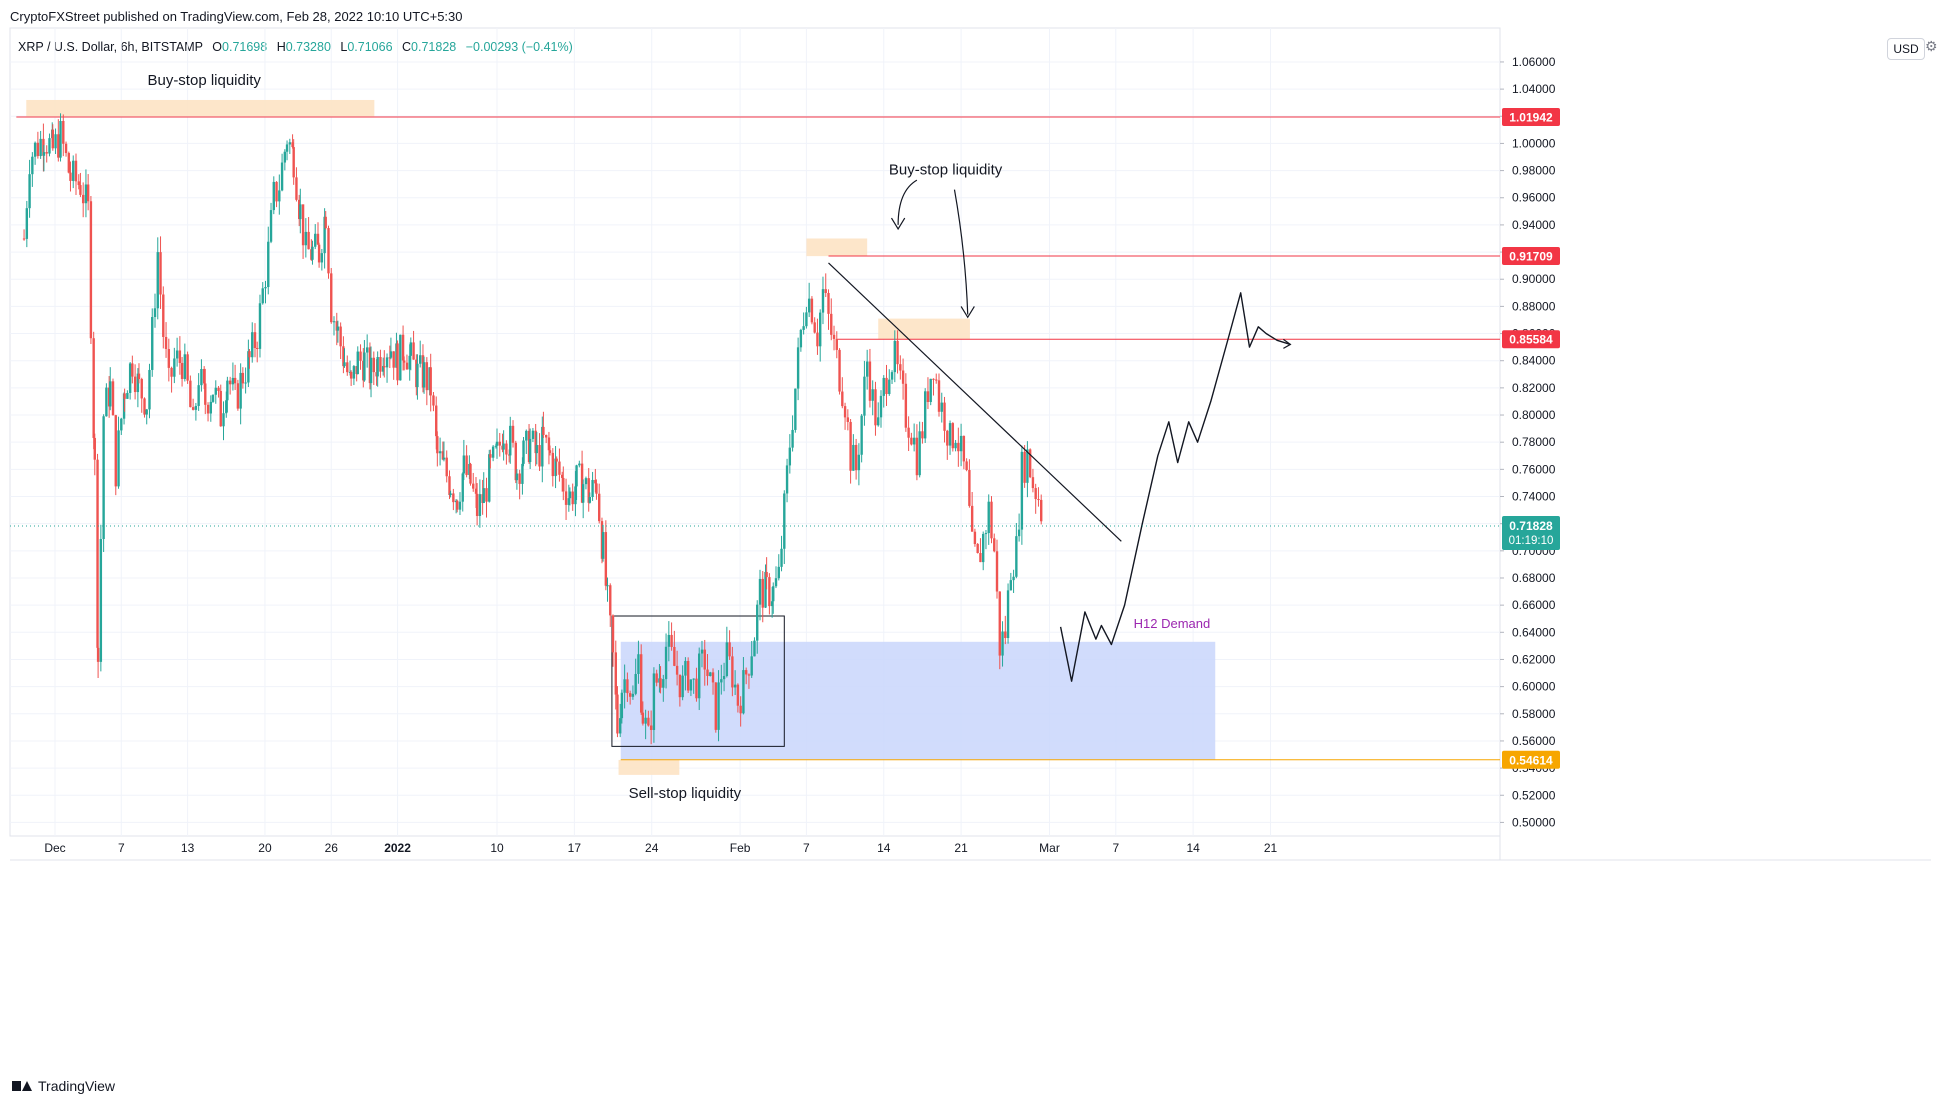 Image resolution: width=1941 pixels, height=1104 pixels. What do you see at coordinates (685, 793) in the screenshot?
I see `annotation-label: Sell-stop liquidity` at bounding box center [685, 793].